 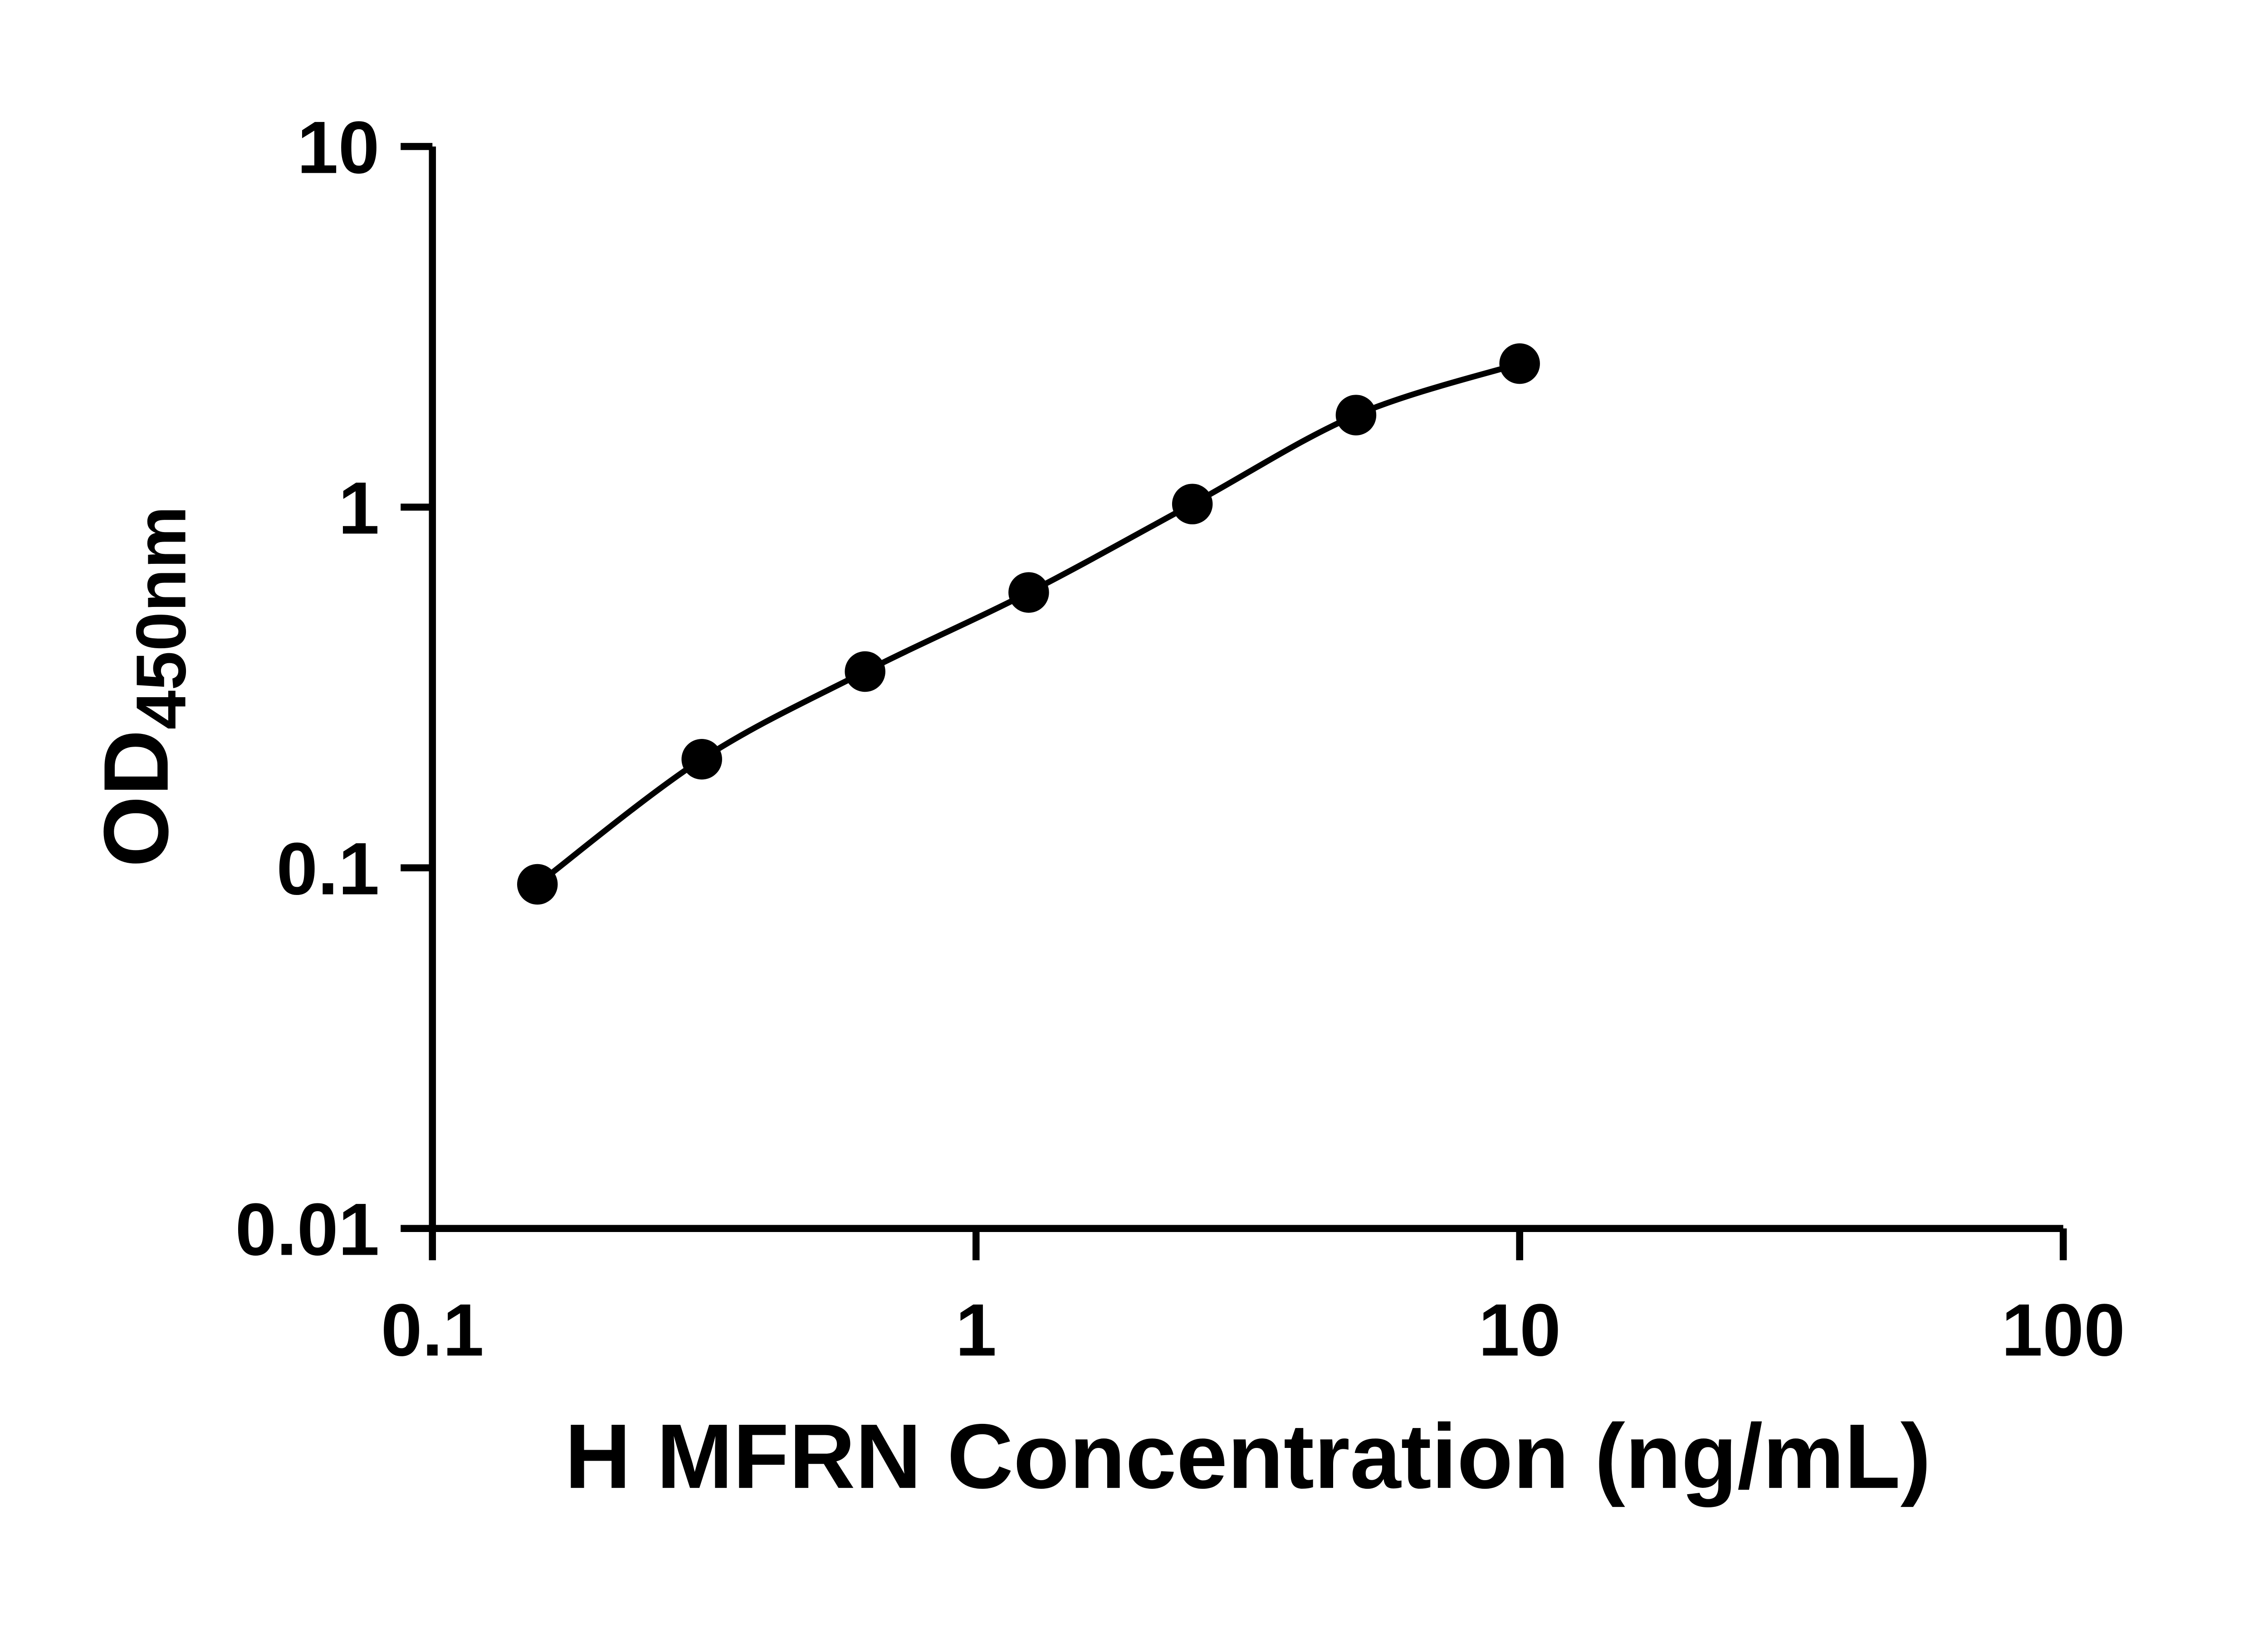 I want to click on fit-curve, so click(x=1028, y=624).